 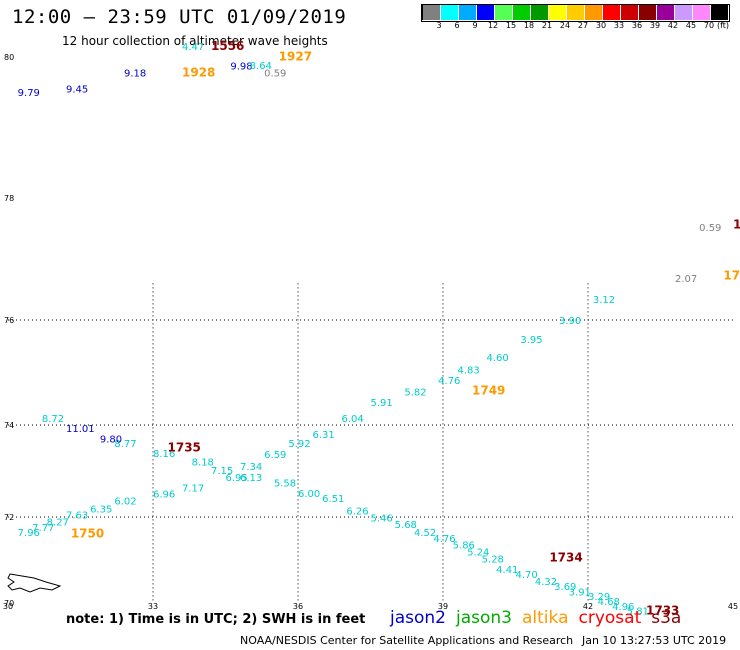 What do you see at coordinates (475, 25) in the screenshot?
I see `legend-label: 9` at bounding box center [475, 25].